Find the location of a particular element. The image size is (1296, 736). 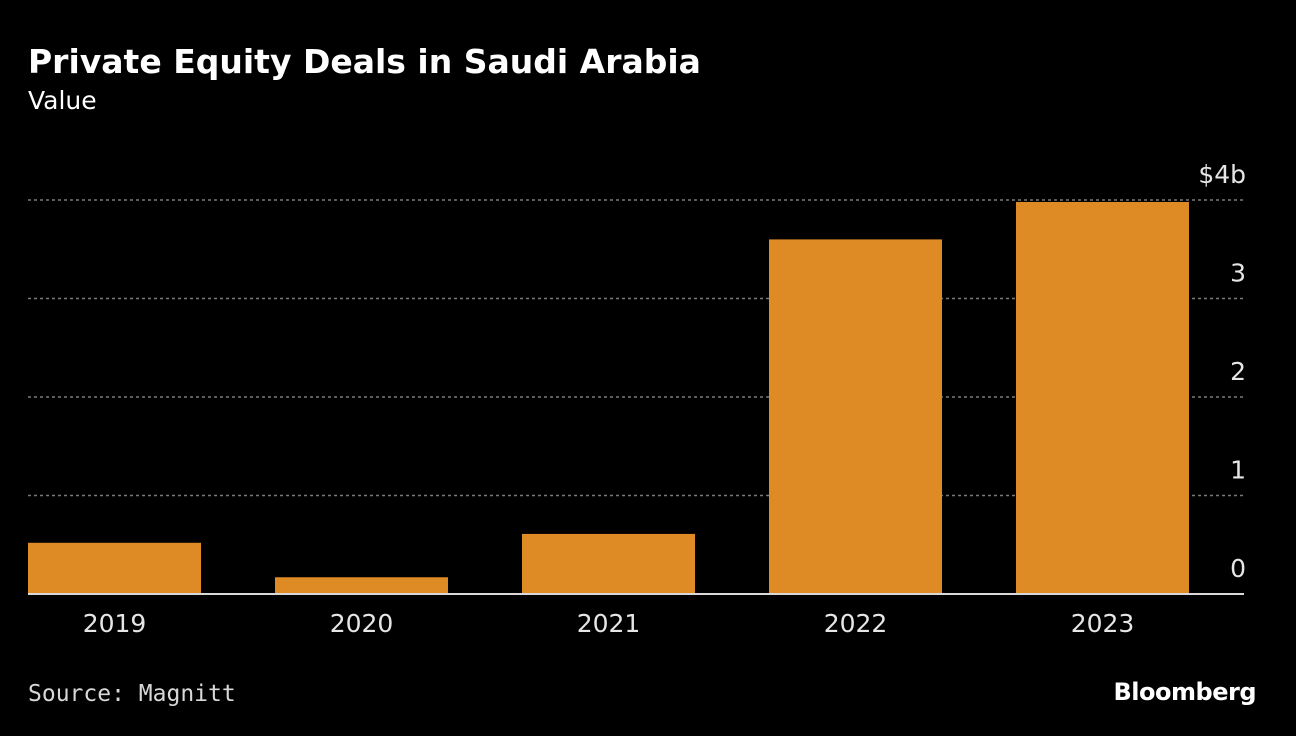

y-tick-label-4: $4b is located at coordinates (1222, 174).